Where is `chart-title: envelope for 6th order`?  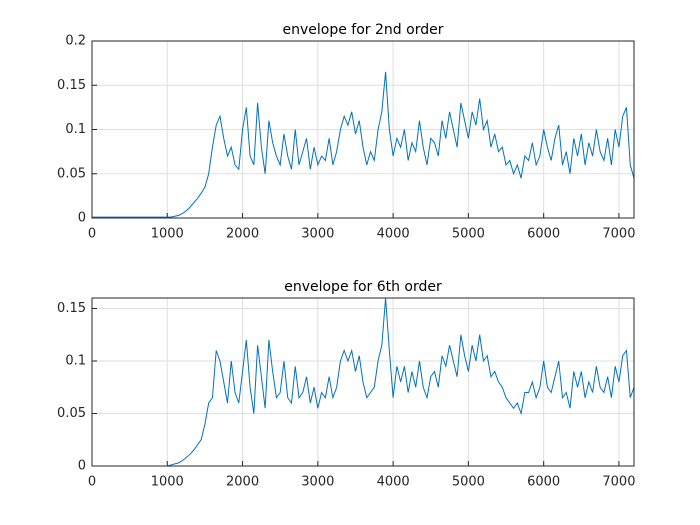
chart-title: envelope for 6th order is located at coordinates (363, 287).